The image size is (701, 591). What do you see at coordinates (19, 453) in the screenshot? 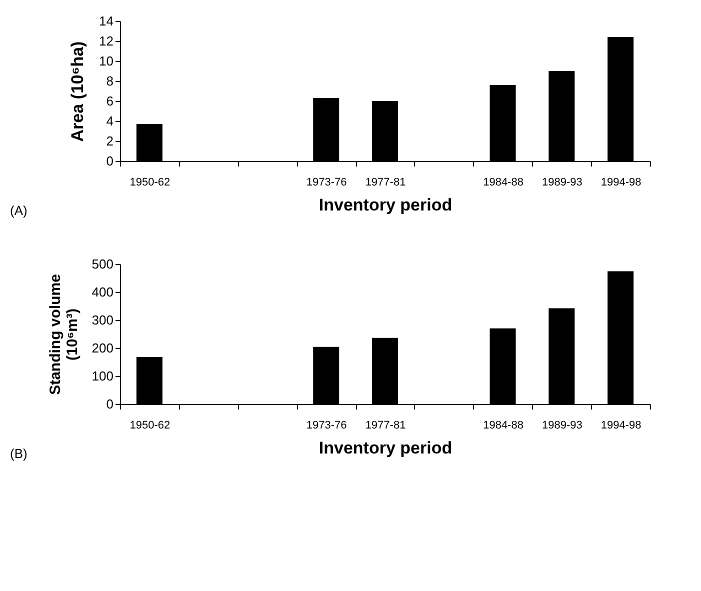
I see `text: (B)` at bounding box center [19, 453].